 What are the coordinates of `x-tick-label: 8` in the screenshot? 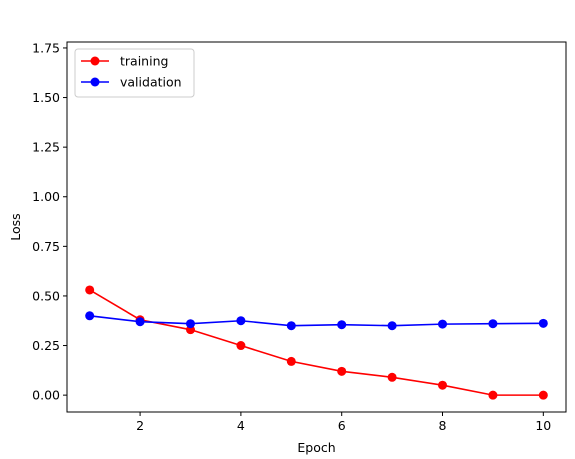 It's located at (443, 425).